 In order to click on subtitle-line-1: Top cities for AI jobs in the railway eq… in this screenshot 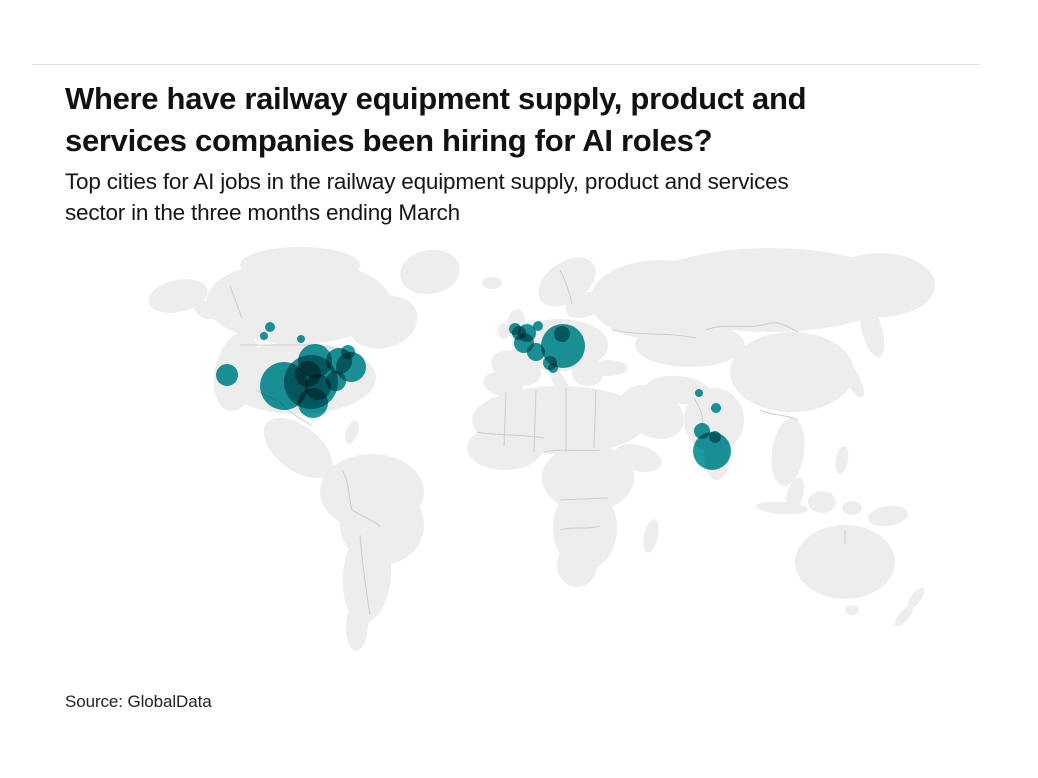, I will do `click(427, 181)`.